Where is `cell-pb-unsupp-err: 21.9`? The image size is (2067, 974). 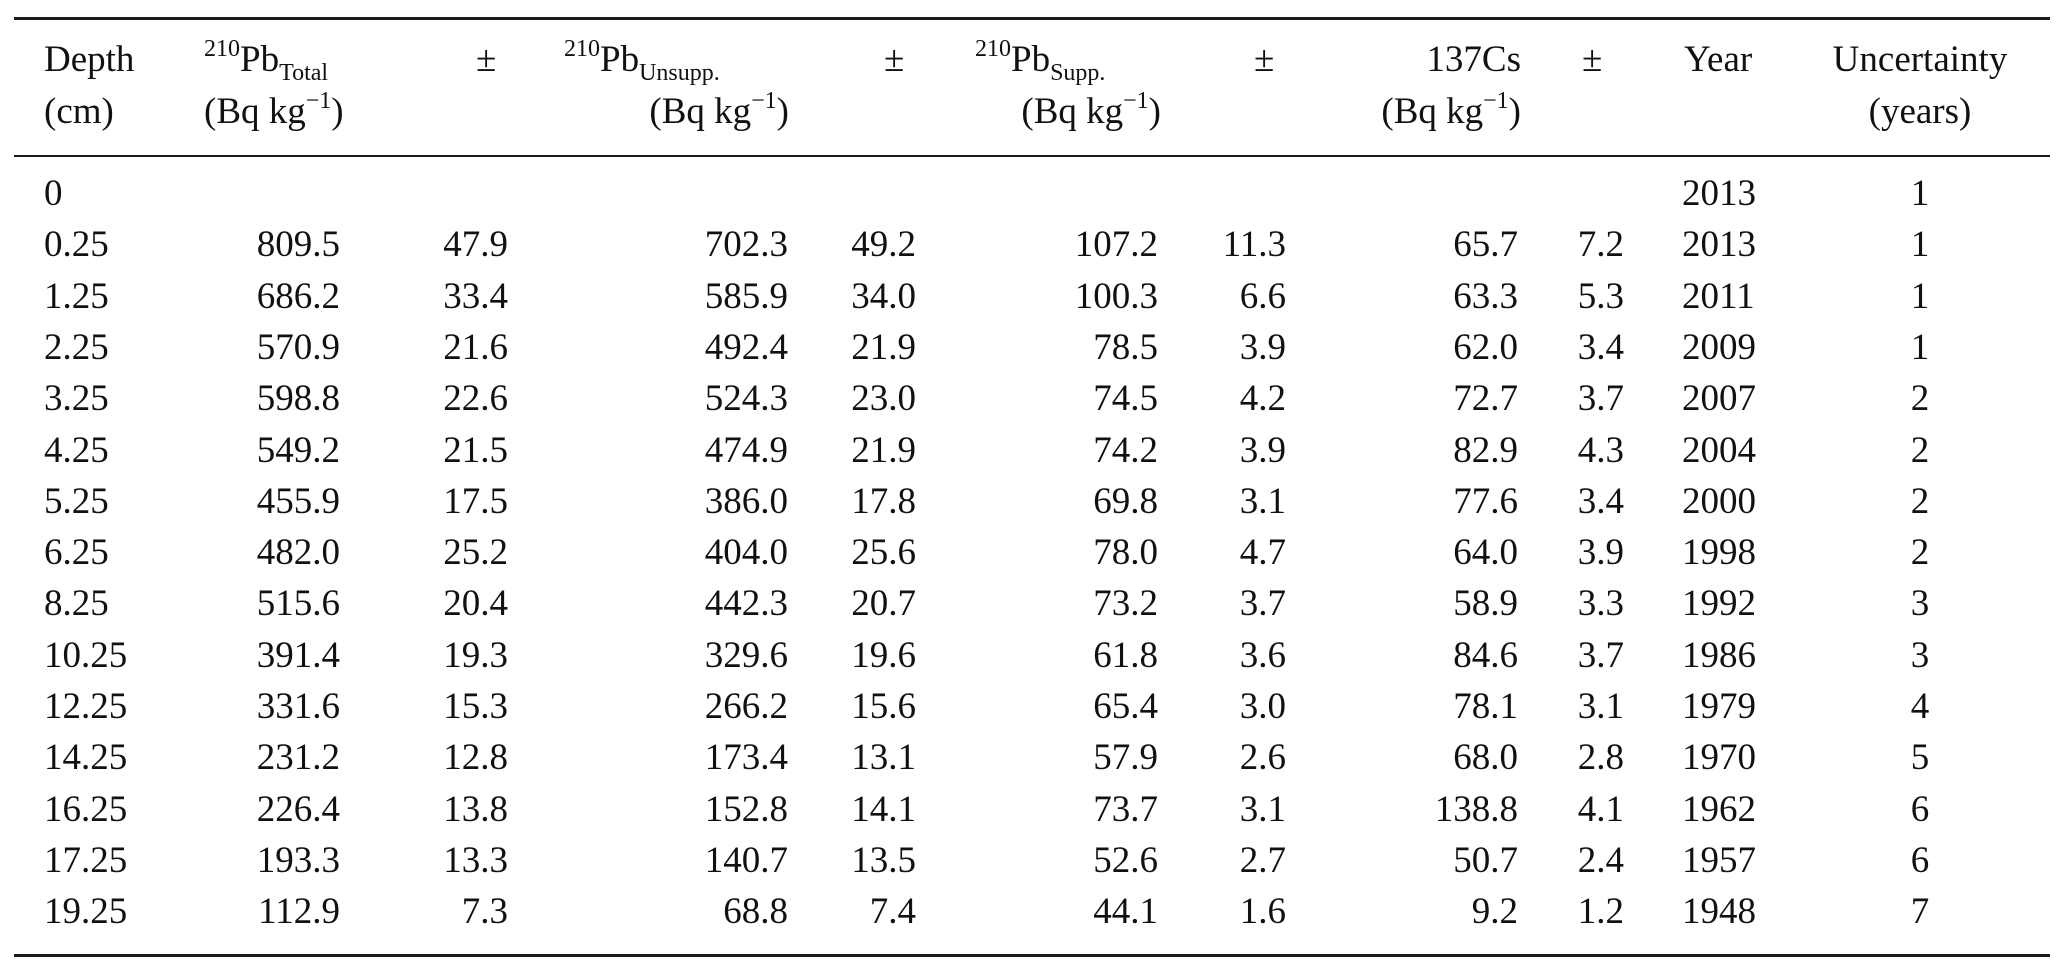 cell-pb-unsupp-err: 21.9 is located at coordinates (883, 450).